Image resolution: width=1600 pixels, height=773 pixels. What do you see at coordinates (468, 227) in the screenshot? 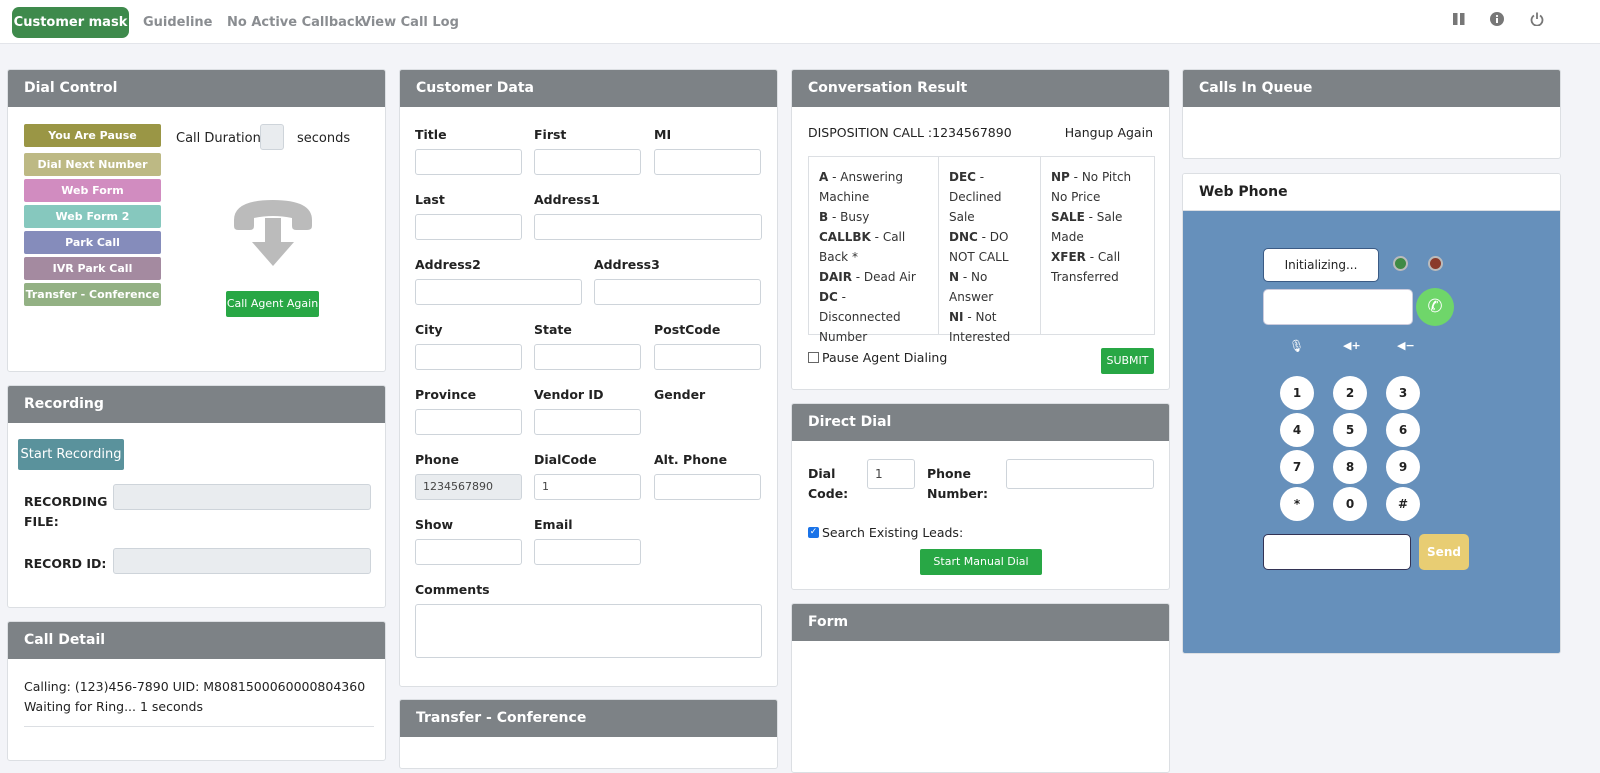
I see `last-input` at bounding box center [468, 227].